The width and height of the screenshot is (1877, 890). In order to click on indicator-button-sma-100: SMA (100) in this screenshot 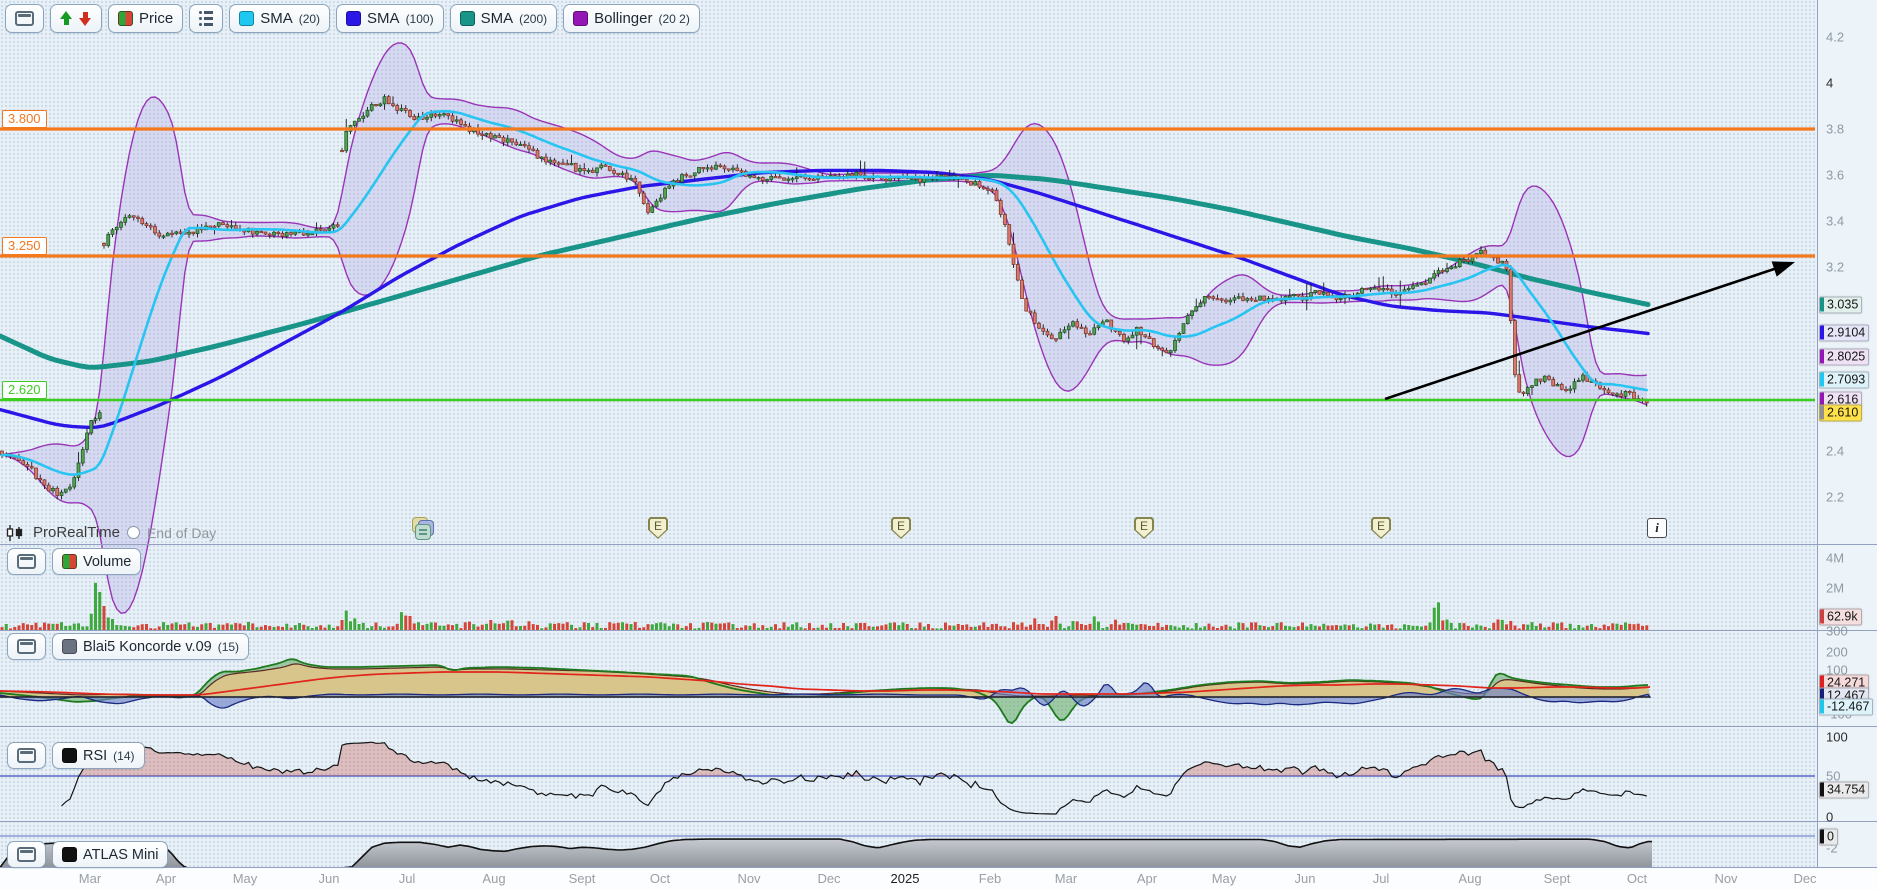, I will do `click(390, 18)`.